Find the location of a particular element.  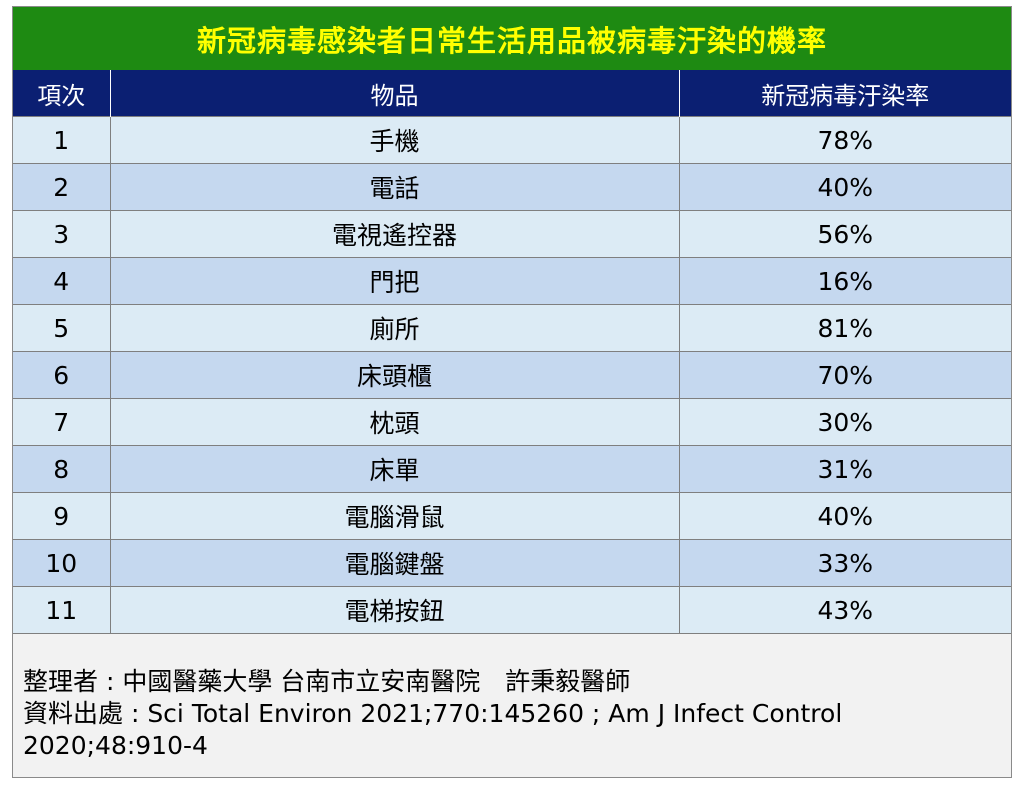

cell-item: 電視遙控器 is located at coordinates (395, 234).